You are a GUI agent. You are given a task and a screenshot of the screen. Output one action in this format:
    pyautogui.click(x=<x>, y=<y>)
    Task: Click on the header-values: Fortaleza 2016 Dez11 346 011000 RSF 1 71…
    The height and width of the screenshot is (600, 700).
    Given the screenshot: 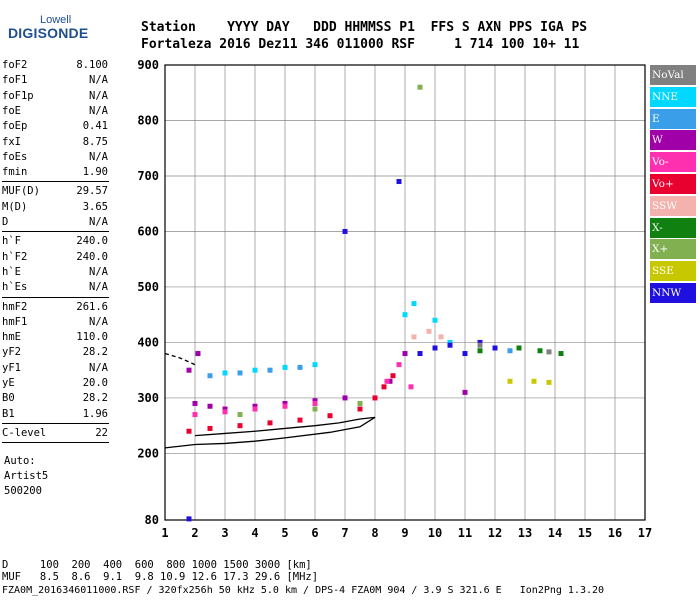 What is the action you would take?
    pyautogui.click(x=360, y=44)
    